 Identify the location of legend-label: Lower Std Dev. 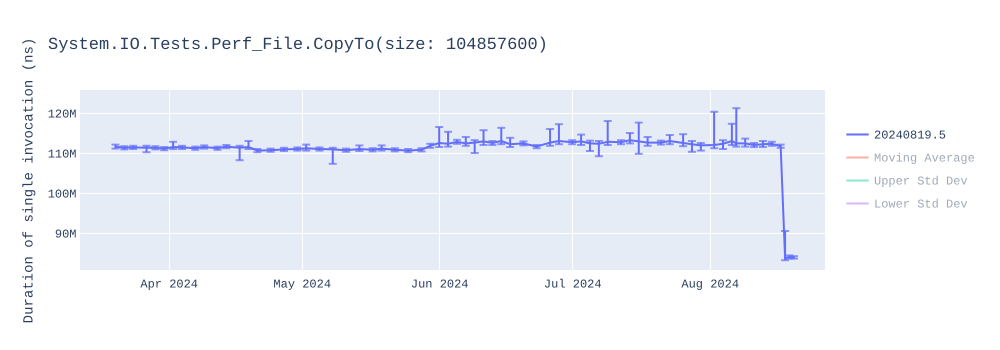
(921, 205).